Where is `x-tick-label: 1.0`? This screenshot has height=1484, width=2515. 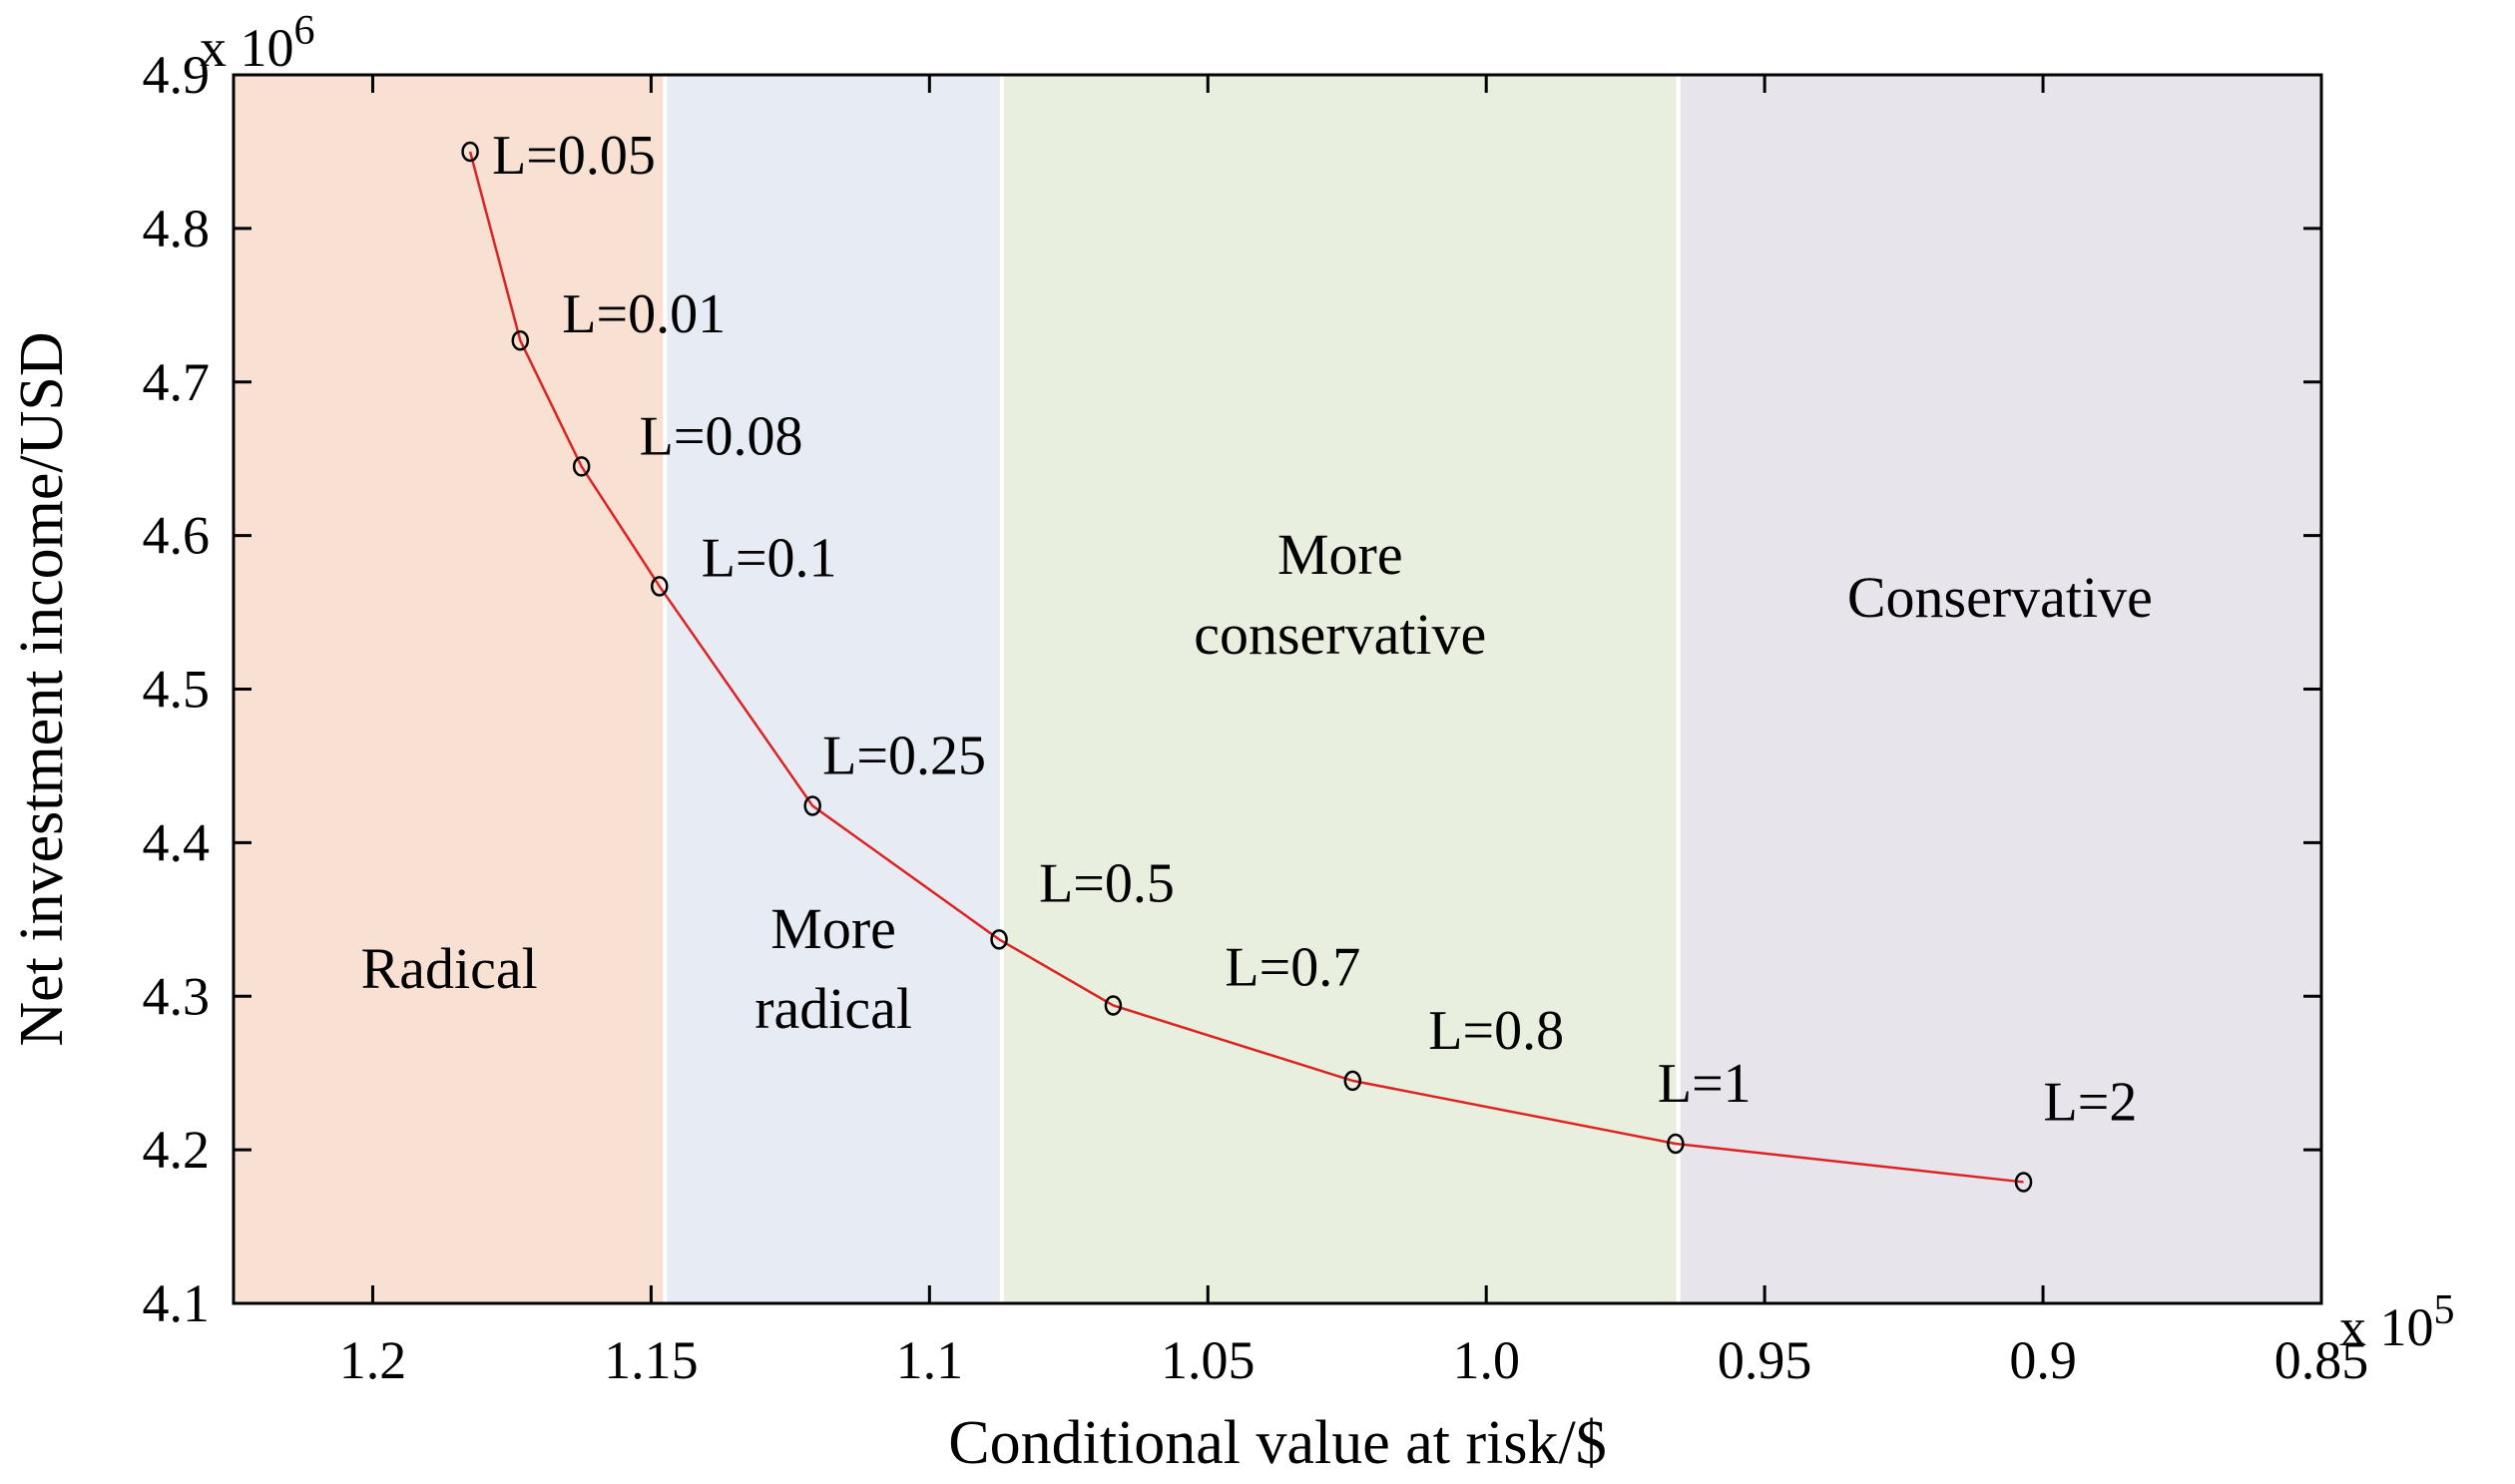
x-tick-label: 1.0 is located at coordinates (1486, 1360).